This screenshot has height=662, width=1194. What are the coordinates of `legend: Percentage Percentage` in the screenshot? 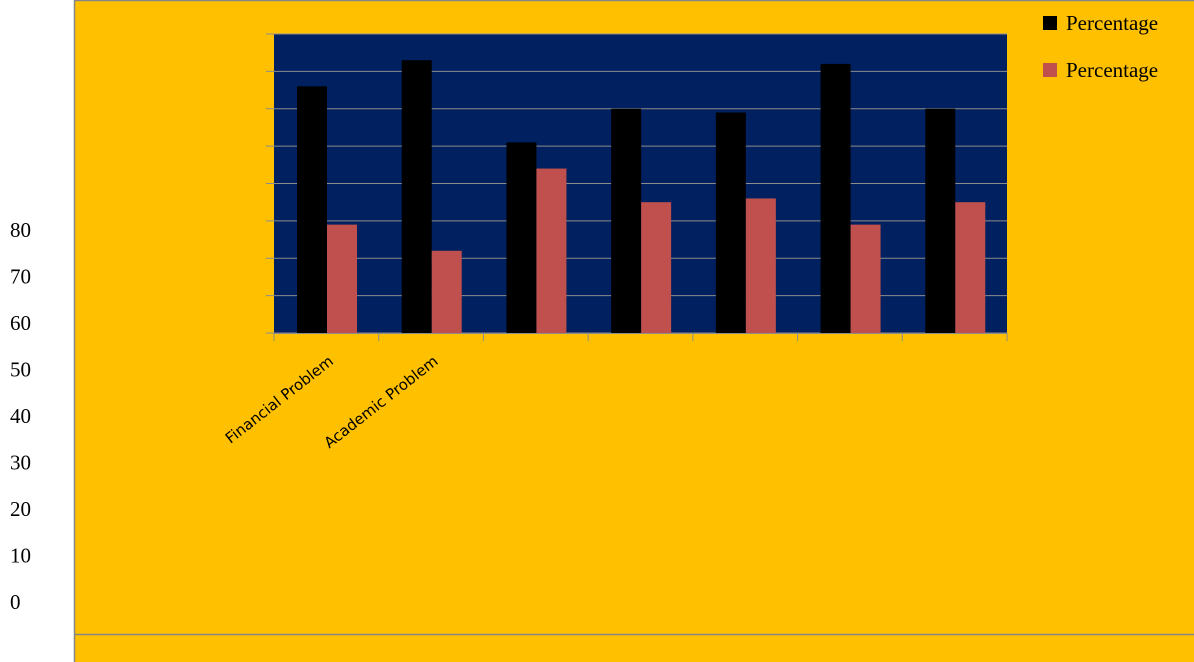 It's located at (1100, 46).